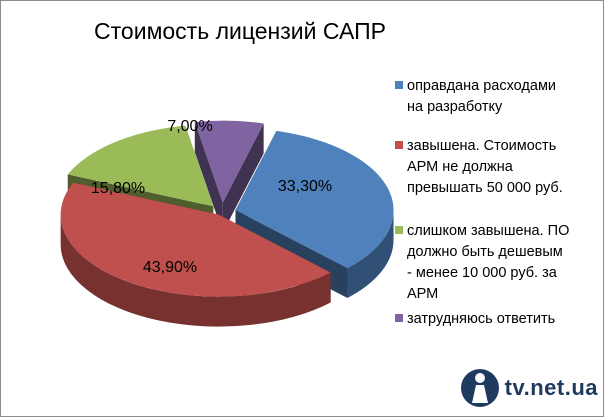 Image resolution: width=606 pixels, height=419 pixels. Describe the element at coordinates (305, 186) in the screenshot. I see `pie-data-label: 33,30%` at that location.